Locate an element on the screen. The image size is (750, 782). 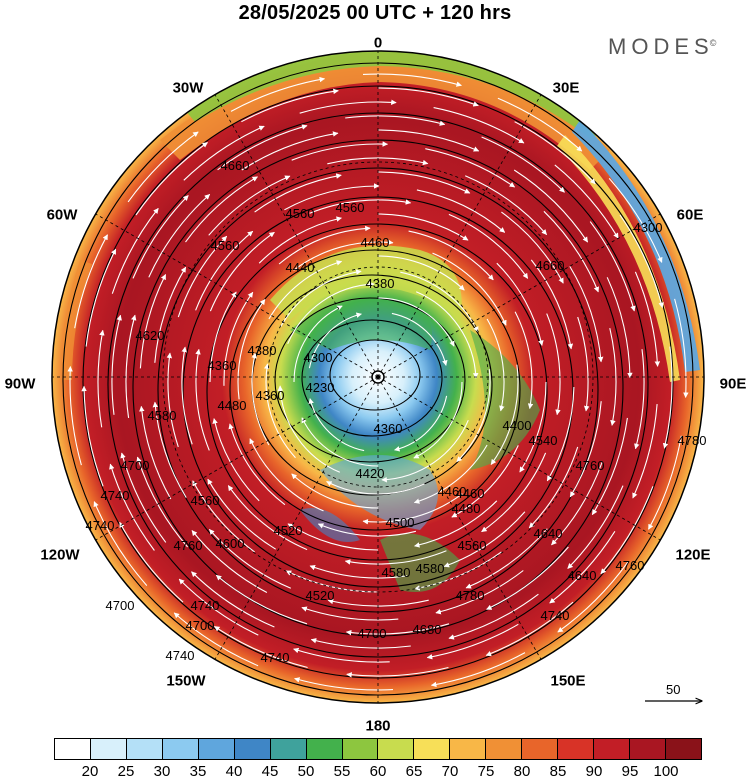
contour-label: 4520 is located at coordinates (320, 595).